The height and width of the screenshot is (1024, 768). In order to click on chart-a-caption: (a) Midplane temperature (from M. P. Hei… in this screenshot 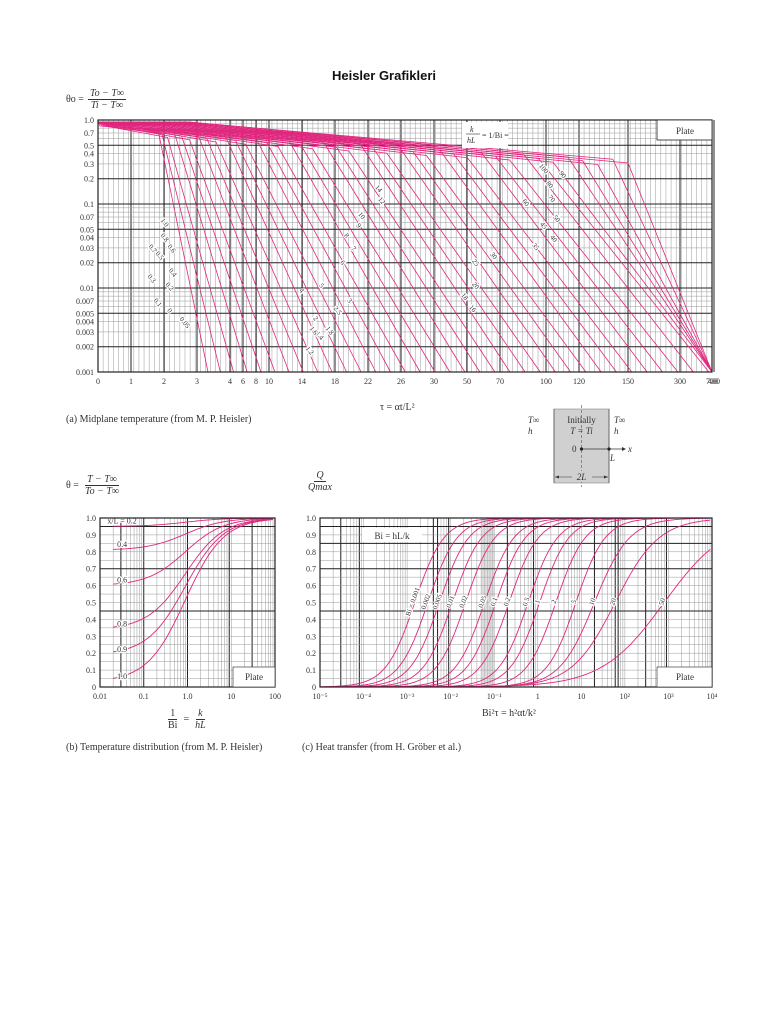, I will do `click(159, 419)`.